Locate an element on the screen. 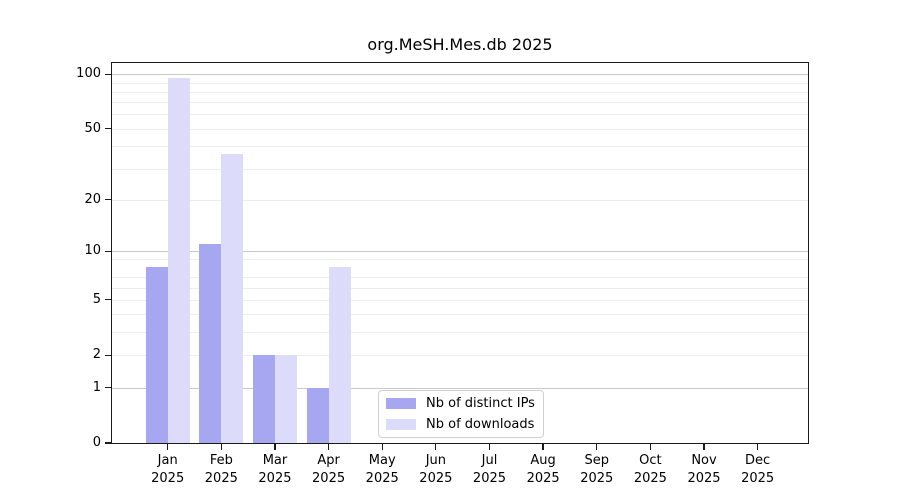 Image resolution: width=900 pixels, height=500 pixels. x-tick-label-may: May 2025 is located at coordinates (382, 469).